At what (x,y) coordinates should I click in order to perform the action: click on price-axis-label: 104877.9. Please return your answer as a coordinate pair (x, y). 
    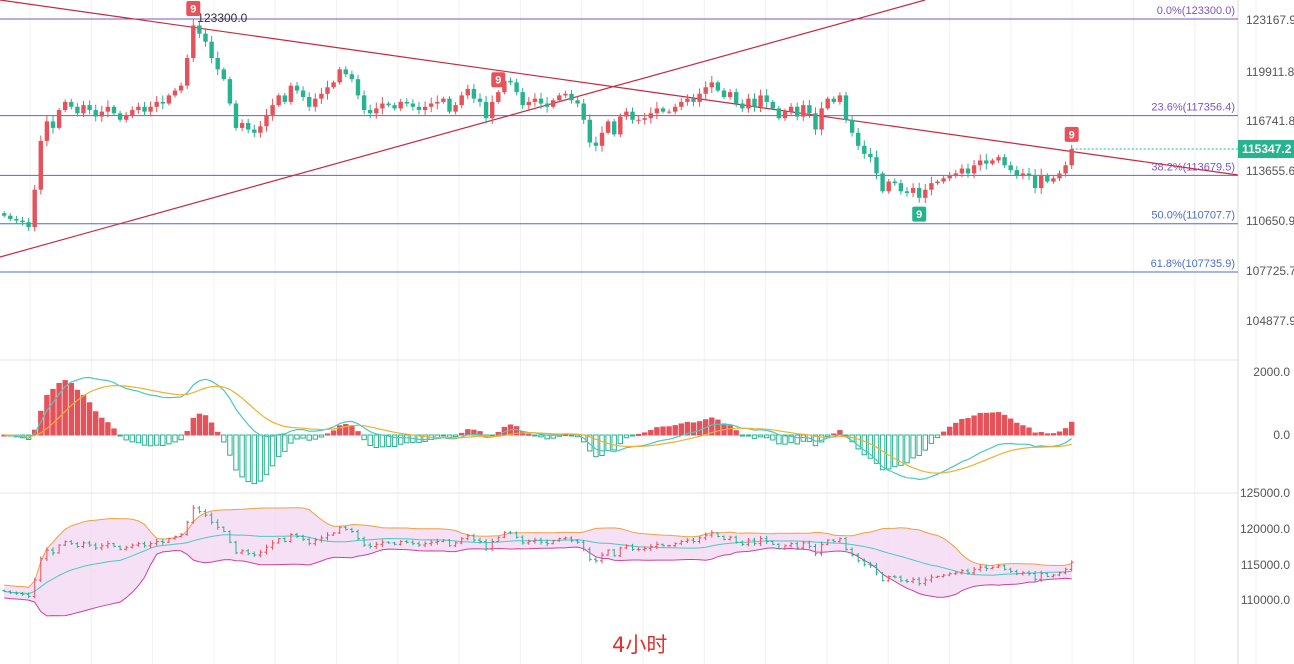
    Looking at the image, I should click on (1270, 321).